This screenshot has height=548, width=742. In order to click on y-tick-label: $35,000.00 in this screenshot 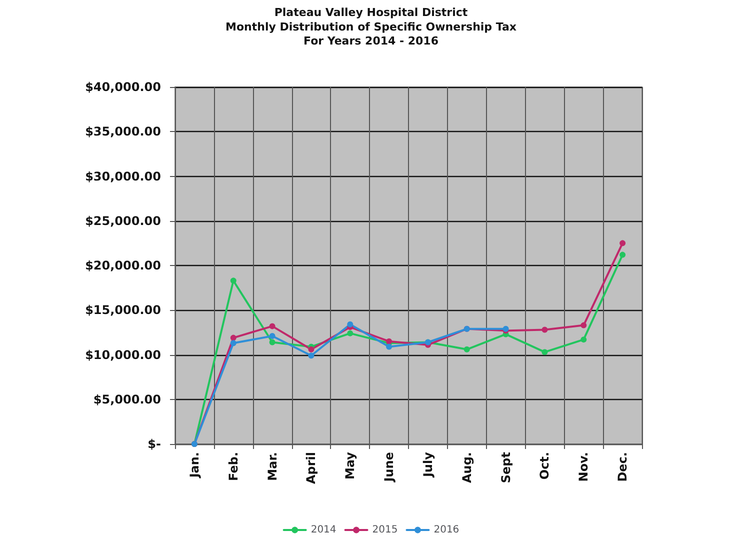, I will do `click(123, 131)`.